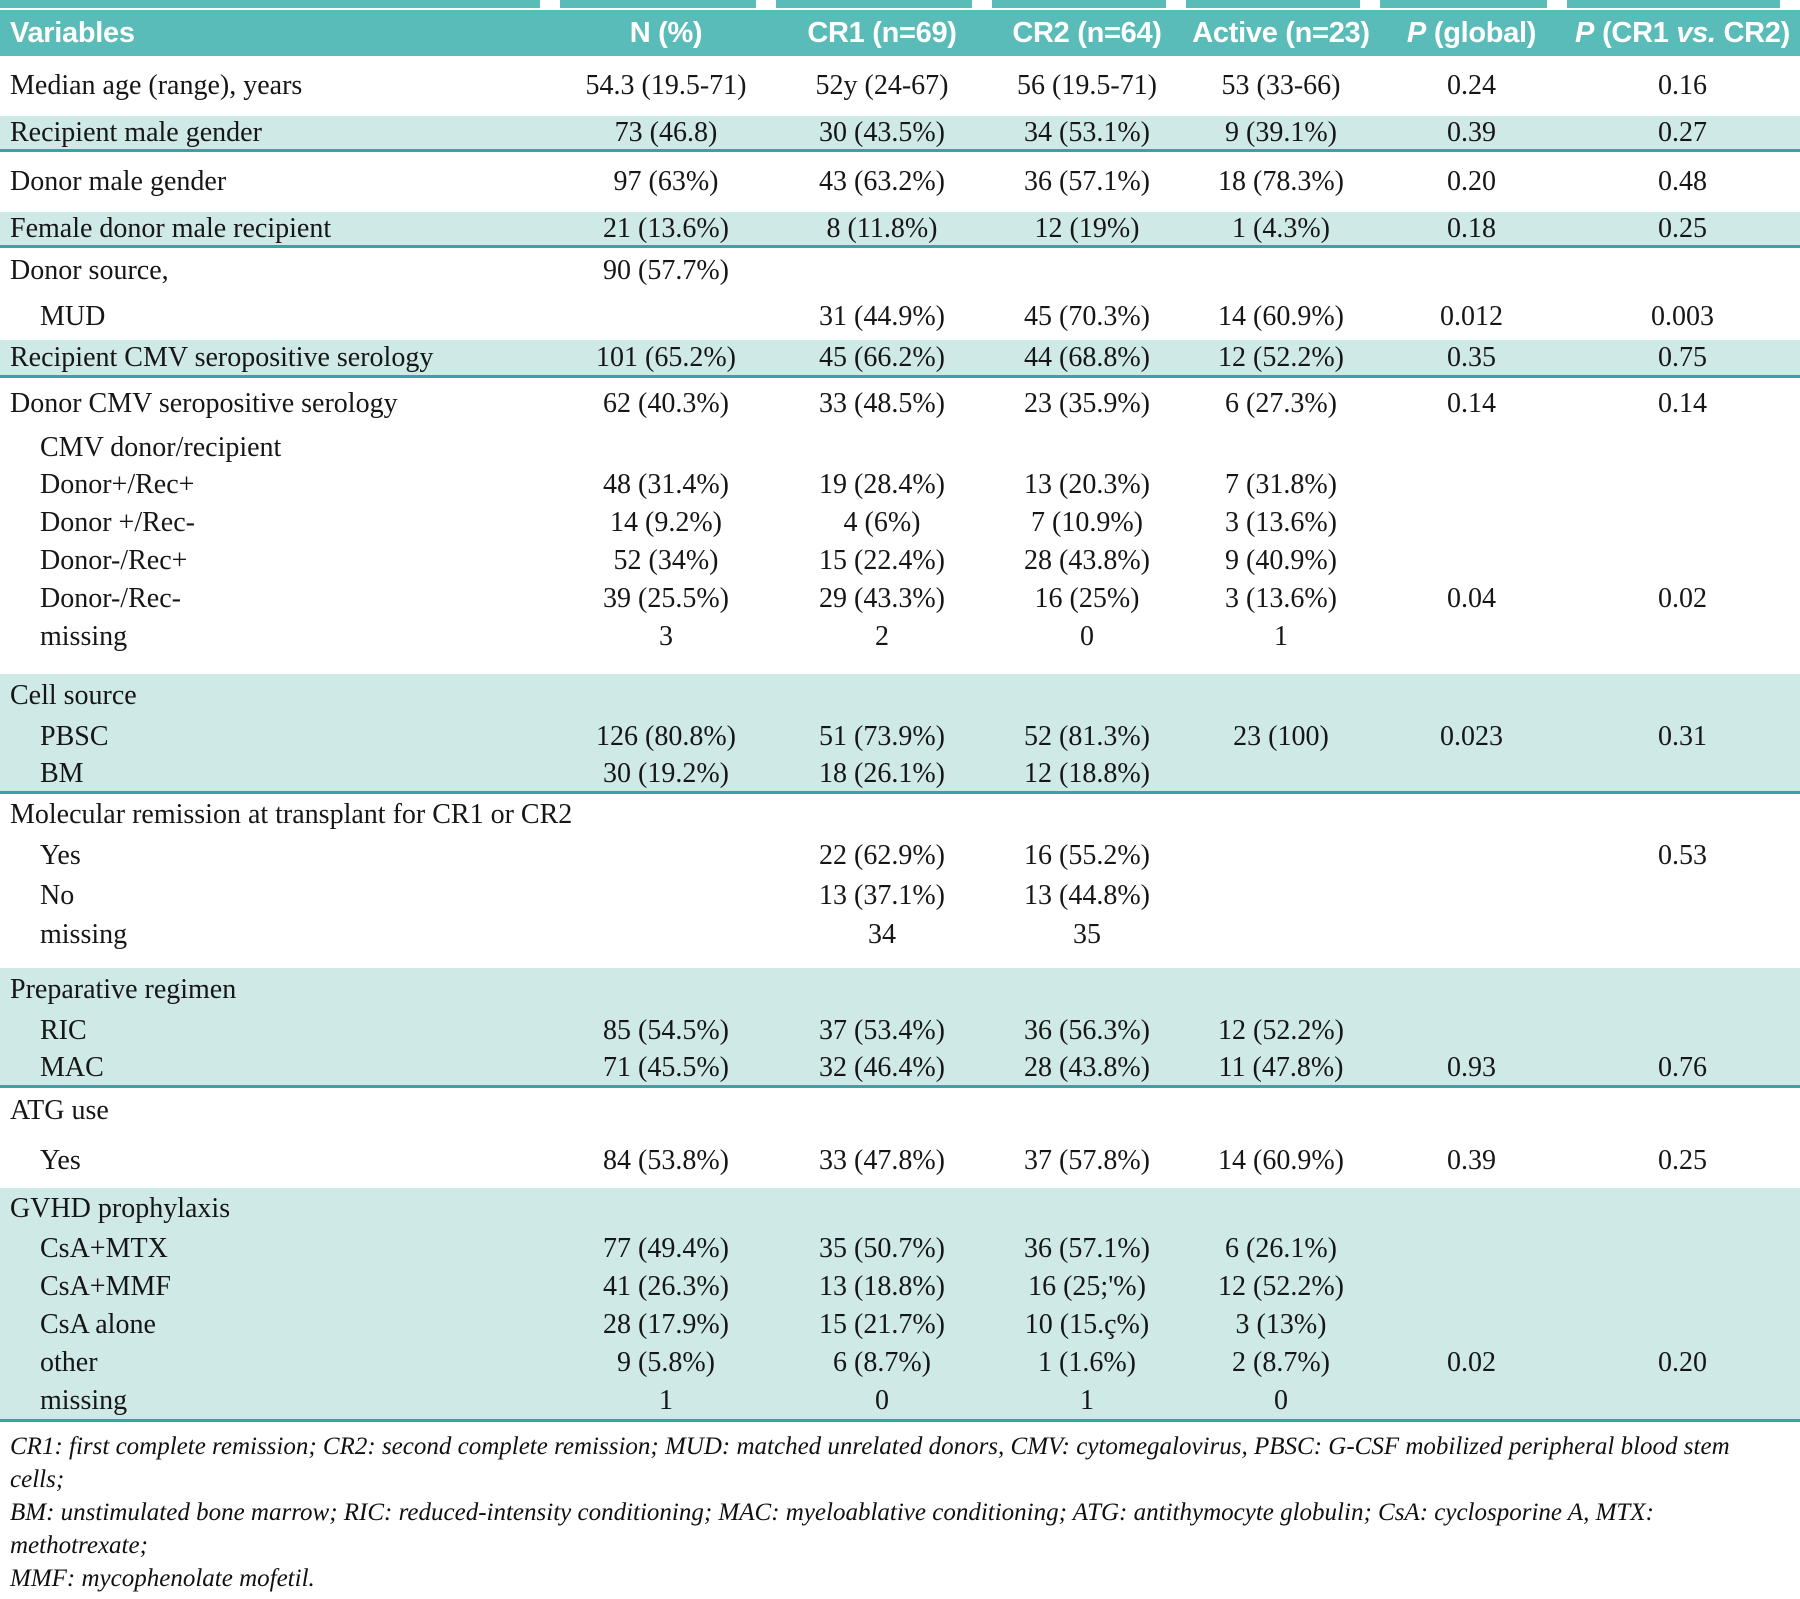 This screenshot has height=1599, width=1800. Describe the element at coordinates (1087, 934) in the screenshot. I see `cell-cr2: 35` at that location.